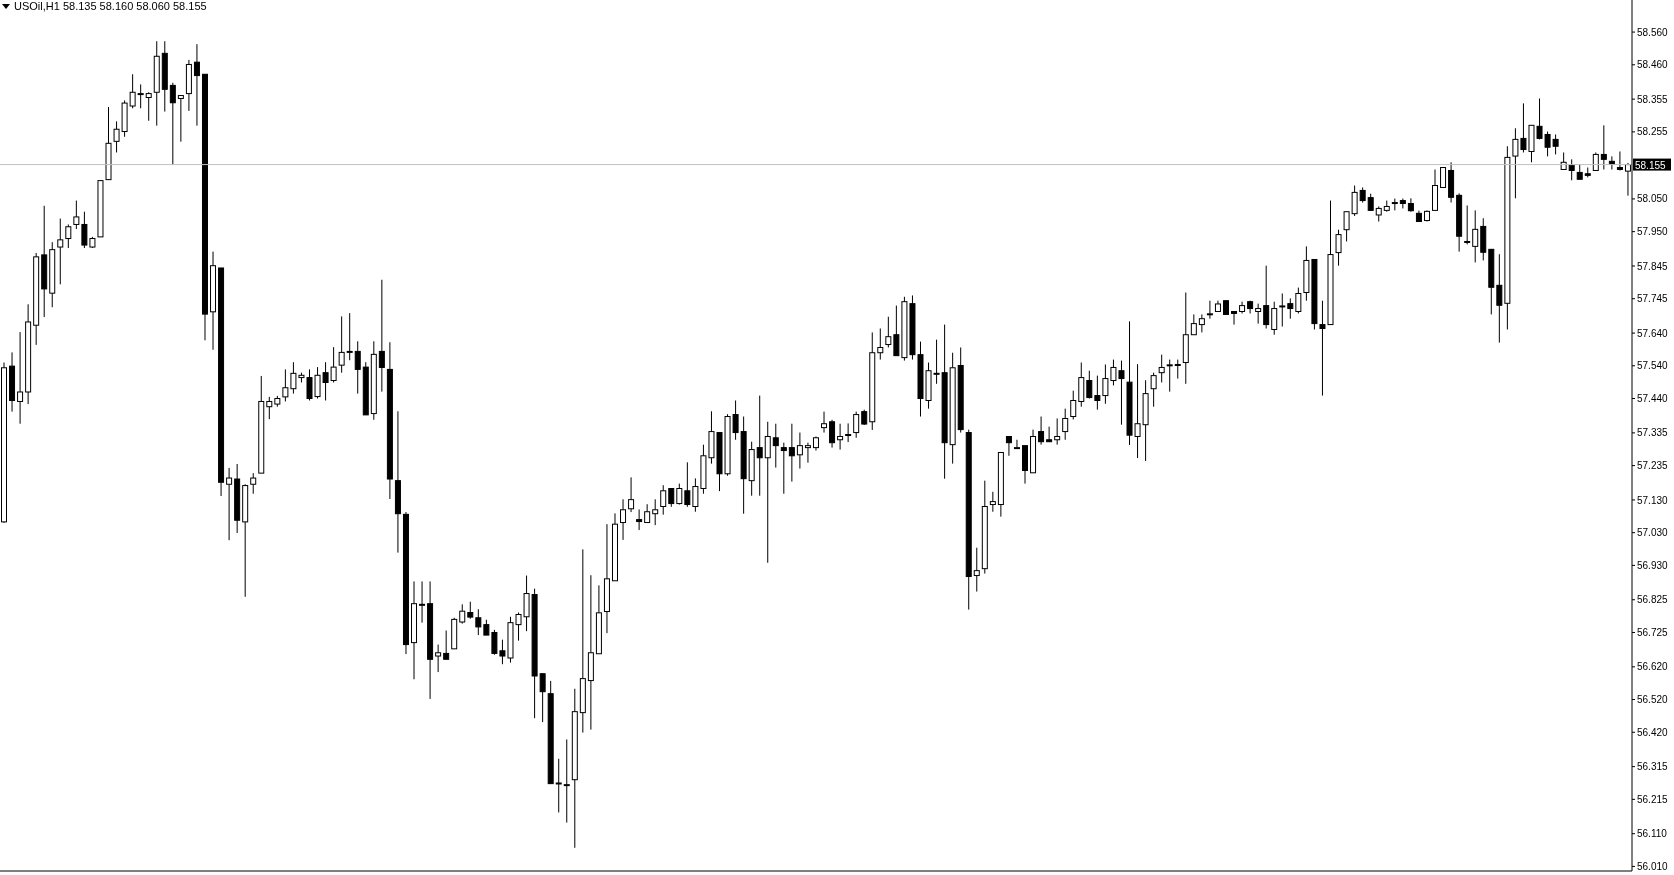  What do you see at coordinates (1653, 667) in the screenshot?
I see `y-tick-label: 56.620` at bounding box center [1653, 667].